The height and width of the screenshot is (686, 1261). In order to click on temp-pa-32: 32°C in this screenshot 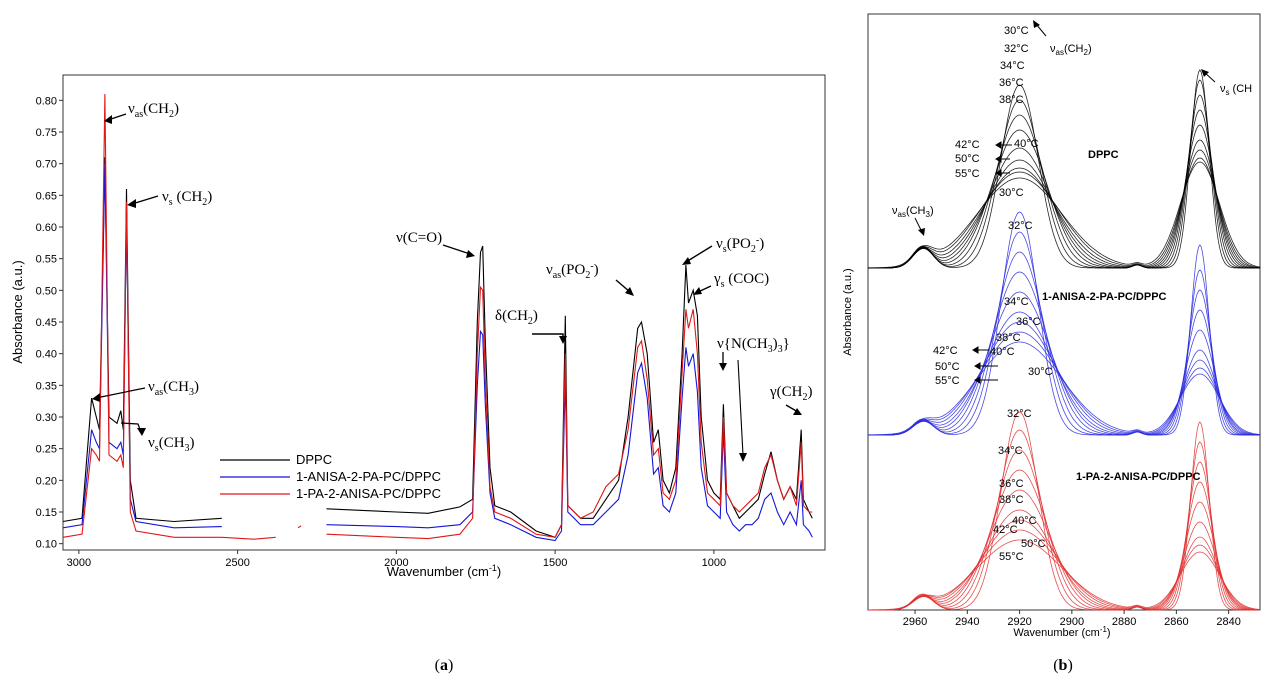, I will do `click(1019, 414)`.